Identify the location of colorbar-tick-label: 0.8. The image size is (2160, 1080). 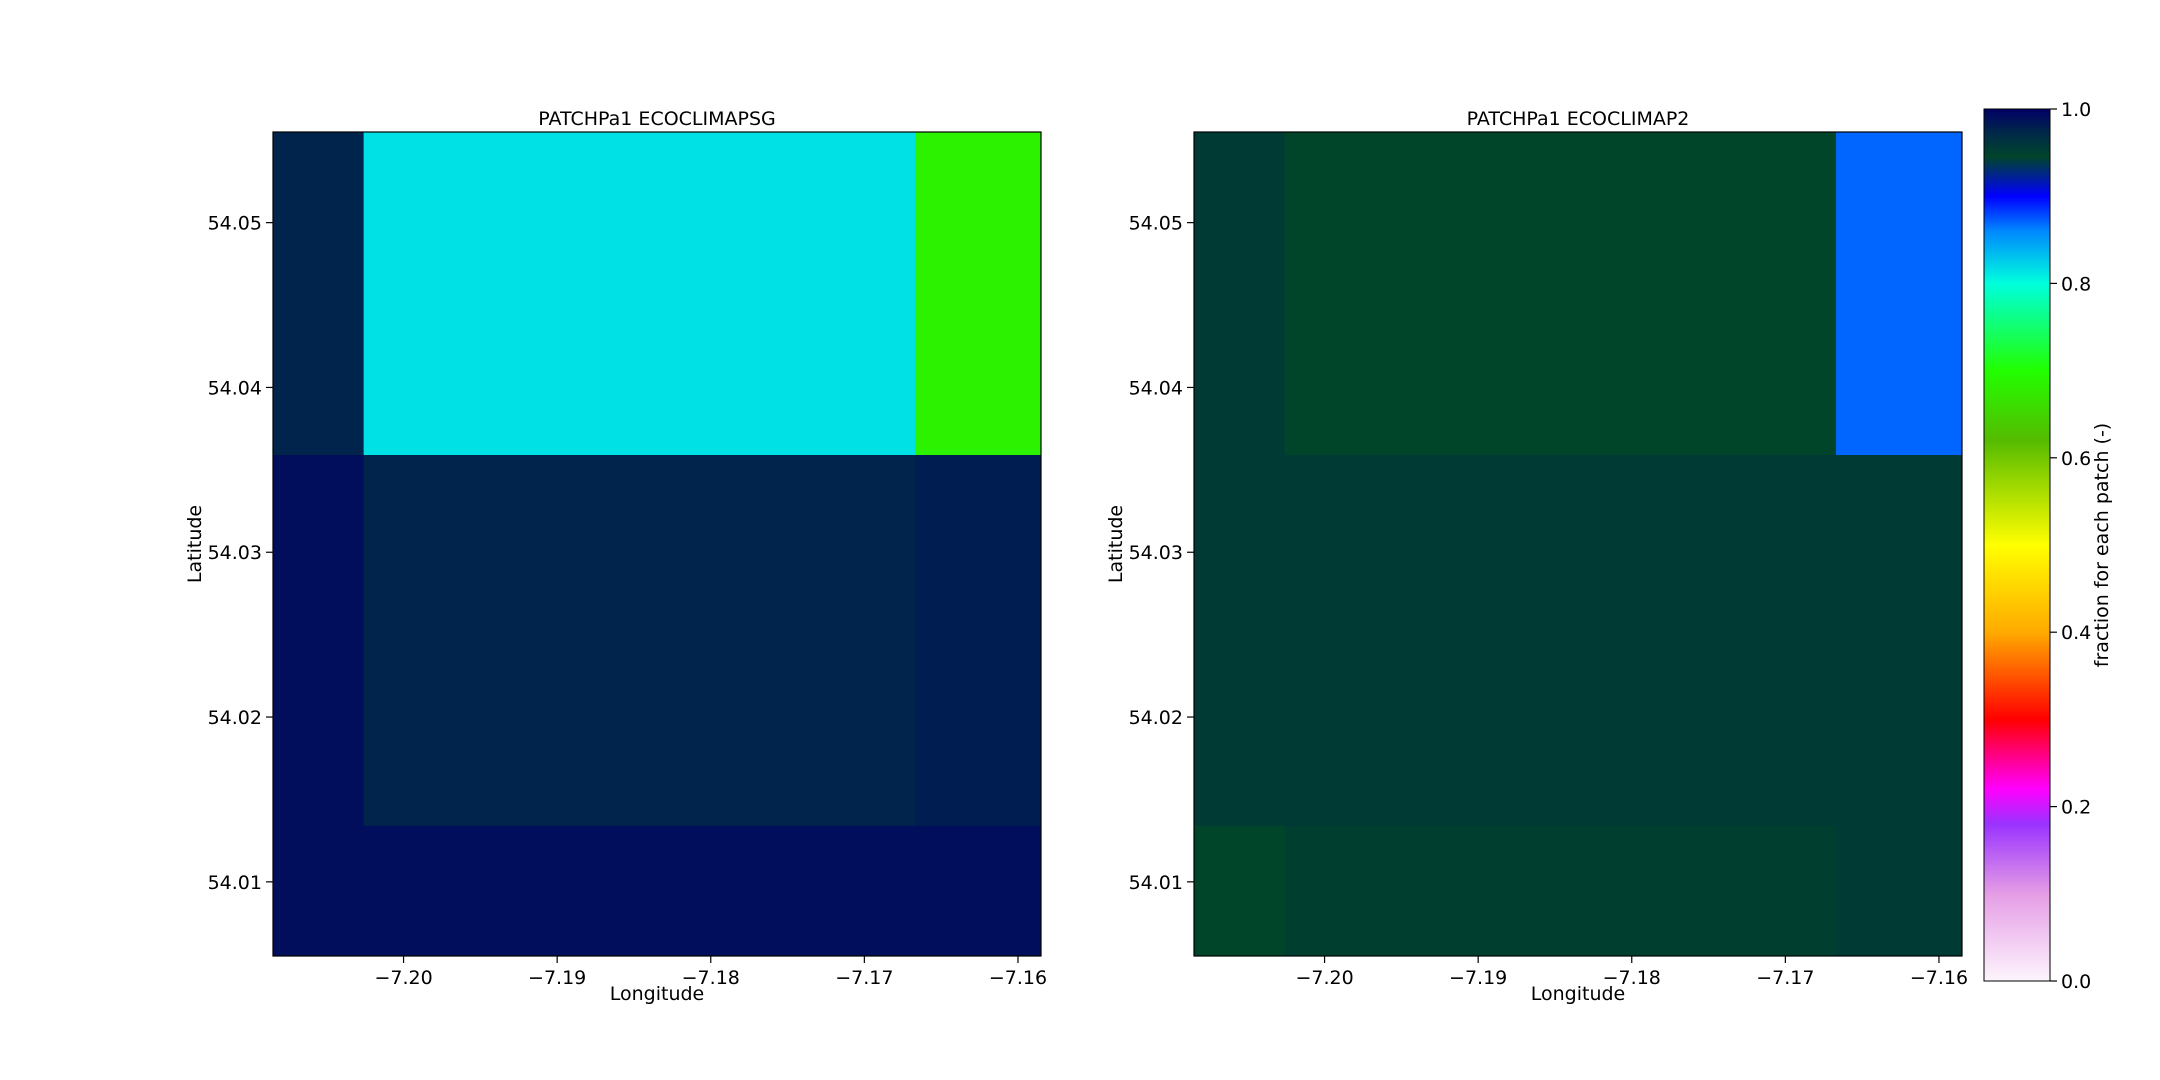
(2076, 284).